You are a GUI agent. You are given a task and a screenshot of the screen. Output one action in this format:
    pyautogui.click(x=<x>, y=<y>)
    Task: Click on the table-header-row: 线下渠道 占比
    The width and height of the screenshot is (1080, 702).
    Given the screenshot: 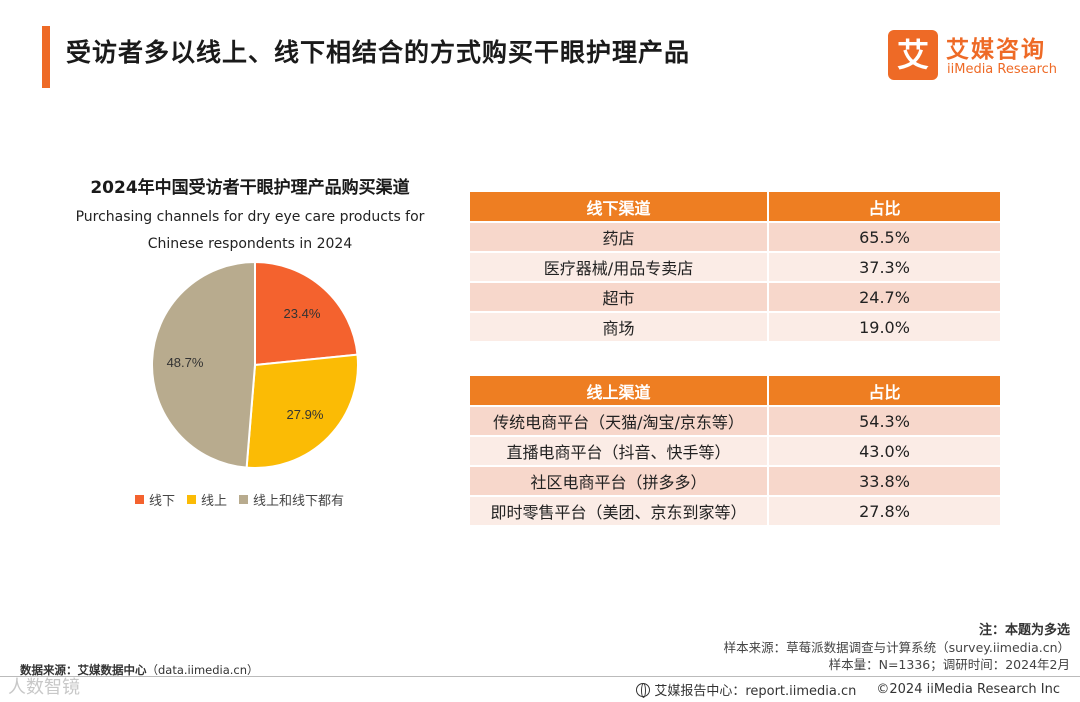 What is the action you would take?
    pyautogui.click(x=736, y=207)
    